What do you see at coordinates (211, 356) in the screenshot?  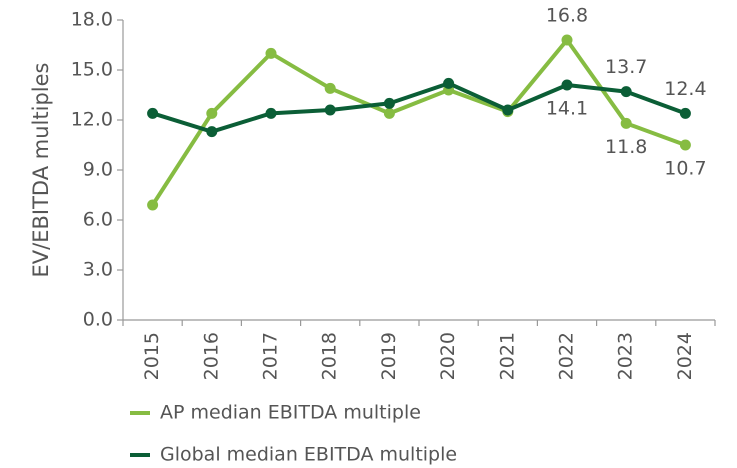 I see `x-tick-label: 2016` at bounding box center [211, 356].